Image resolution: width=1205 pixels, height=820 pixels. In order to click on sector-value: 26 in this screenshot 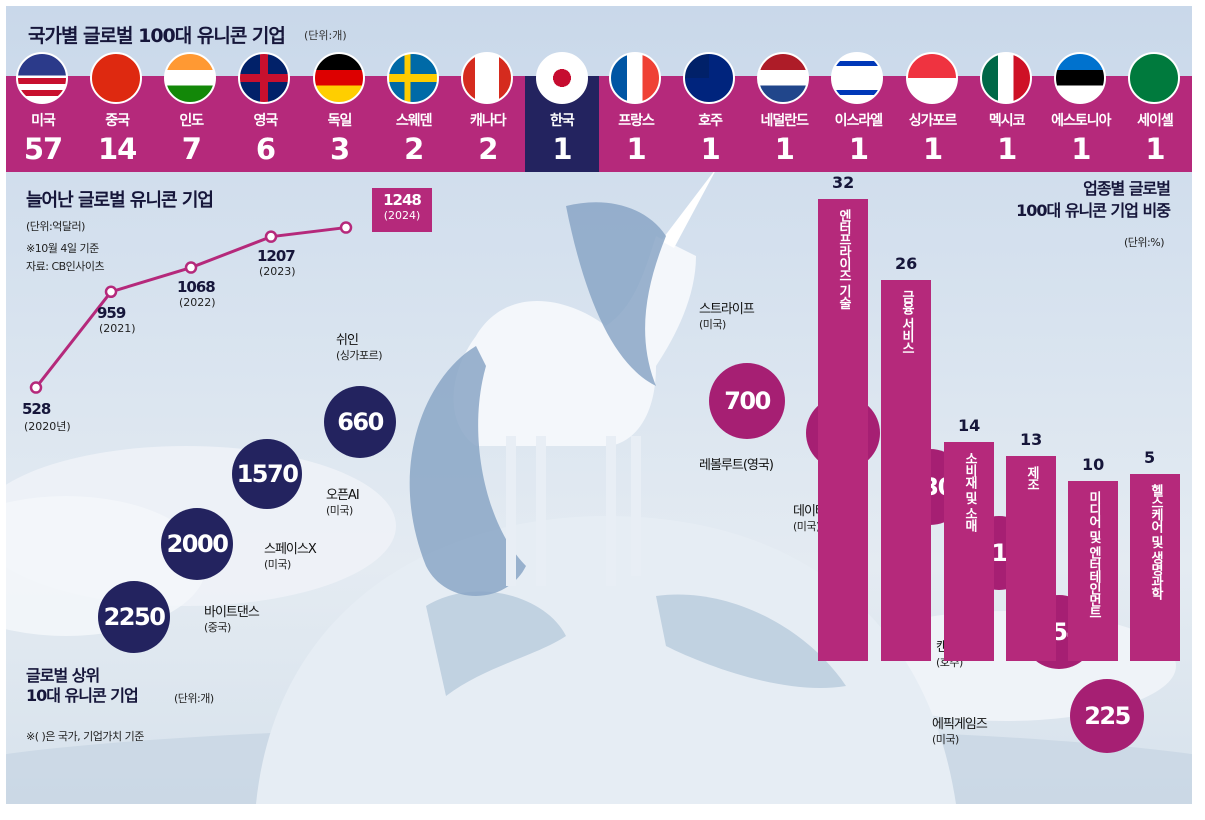, I will do `click(906, 263)`.